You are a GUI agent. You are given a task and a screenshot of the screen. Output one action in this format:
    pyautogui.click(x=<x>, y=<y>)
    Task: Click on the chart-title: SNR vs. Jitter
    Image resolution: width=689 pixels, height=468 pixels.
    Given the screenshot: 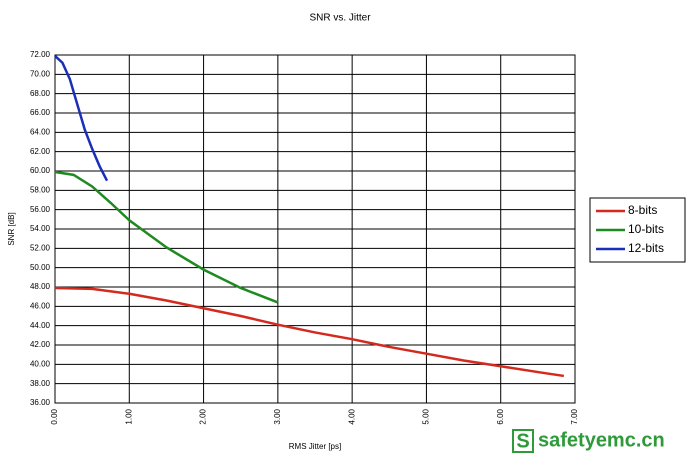 What is the action you would take?
    pyautogui.click(x=340, y=18)
    